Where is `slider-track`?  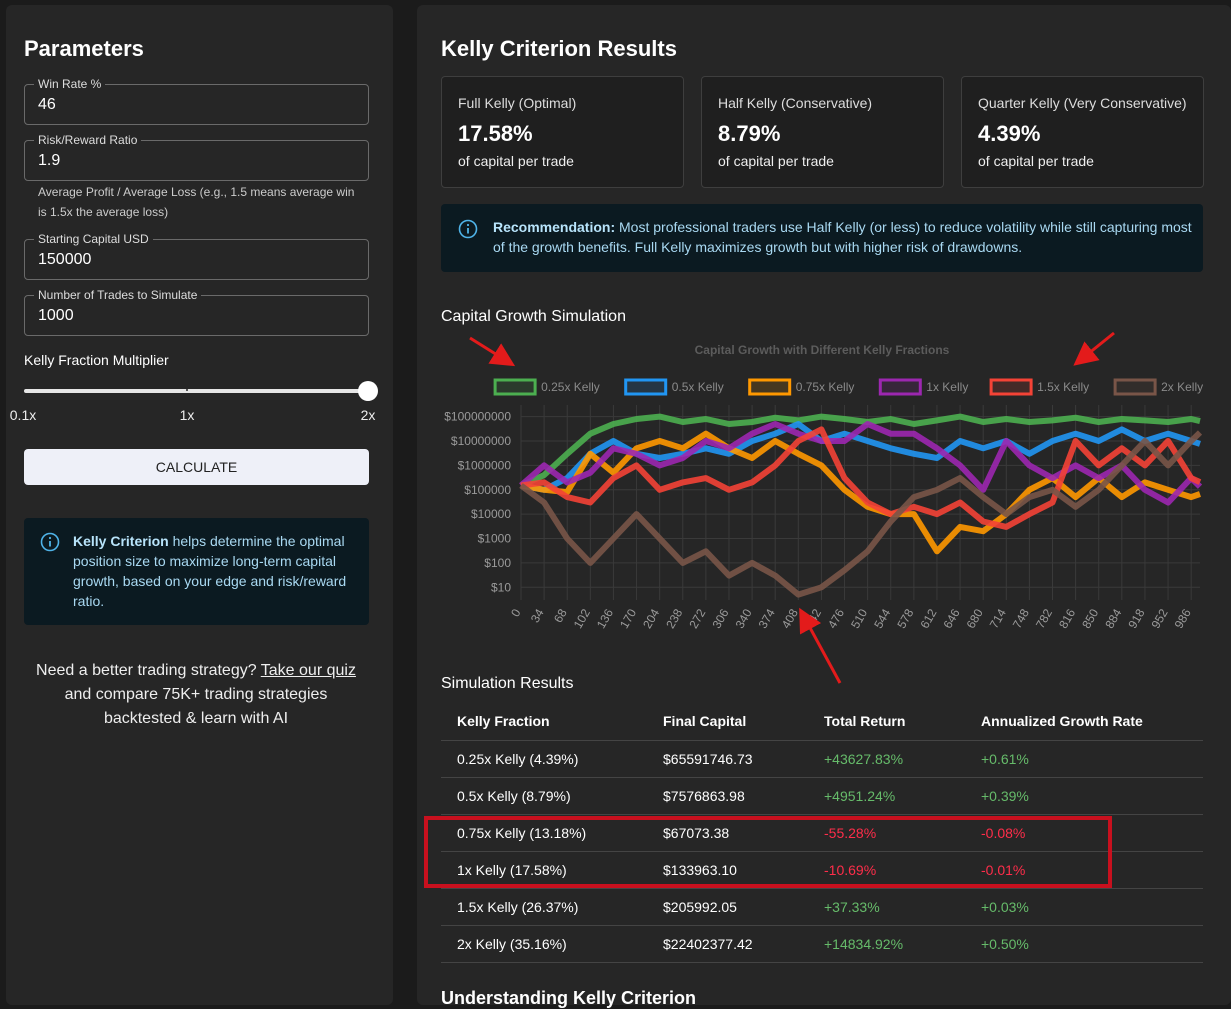 slider-track is located at coordinates (196, 391).